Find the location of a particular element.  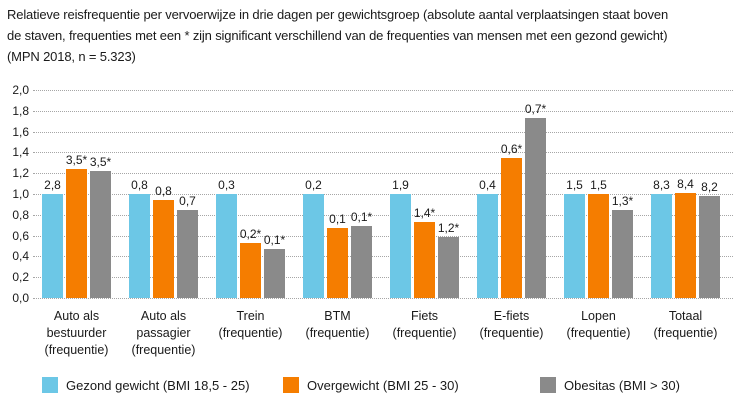

x-axis-label: Totaal (frequentie) is located at coordinates (686, 325).